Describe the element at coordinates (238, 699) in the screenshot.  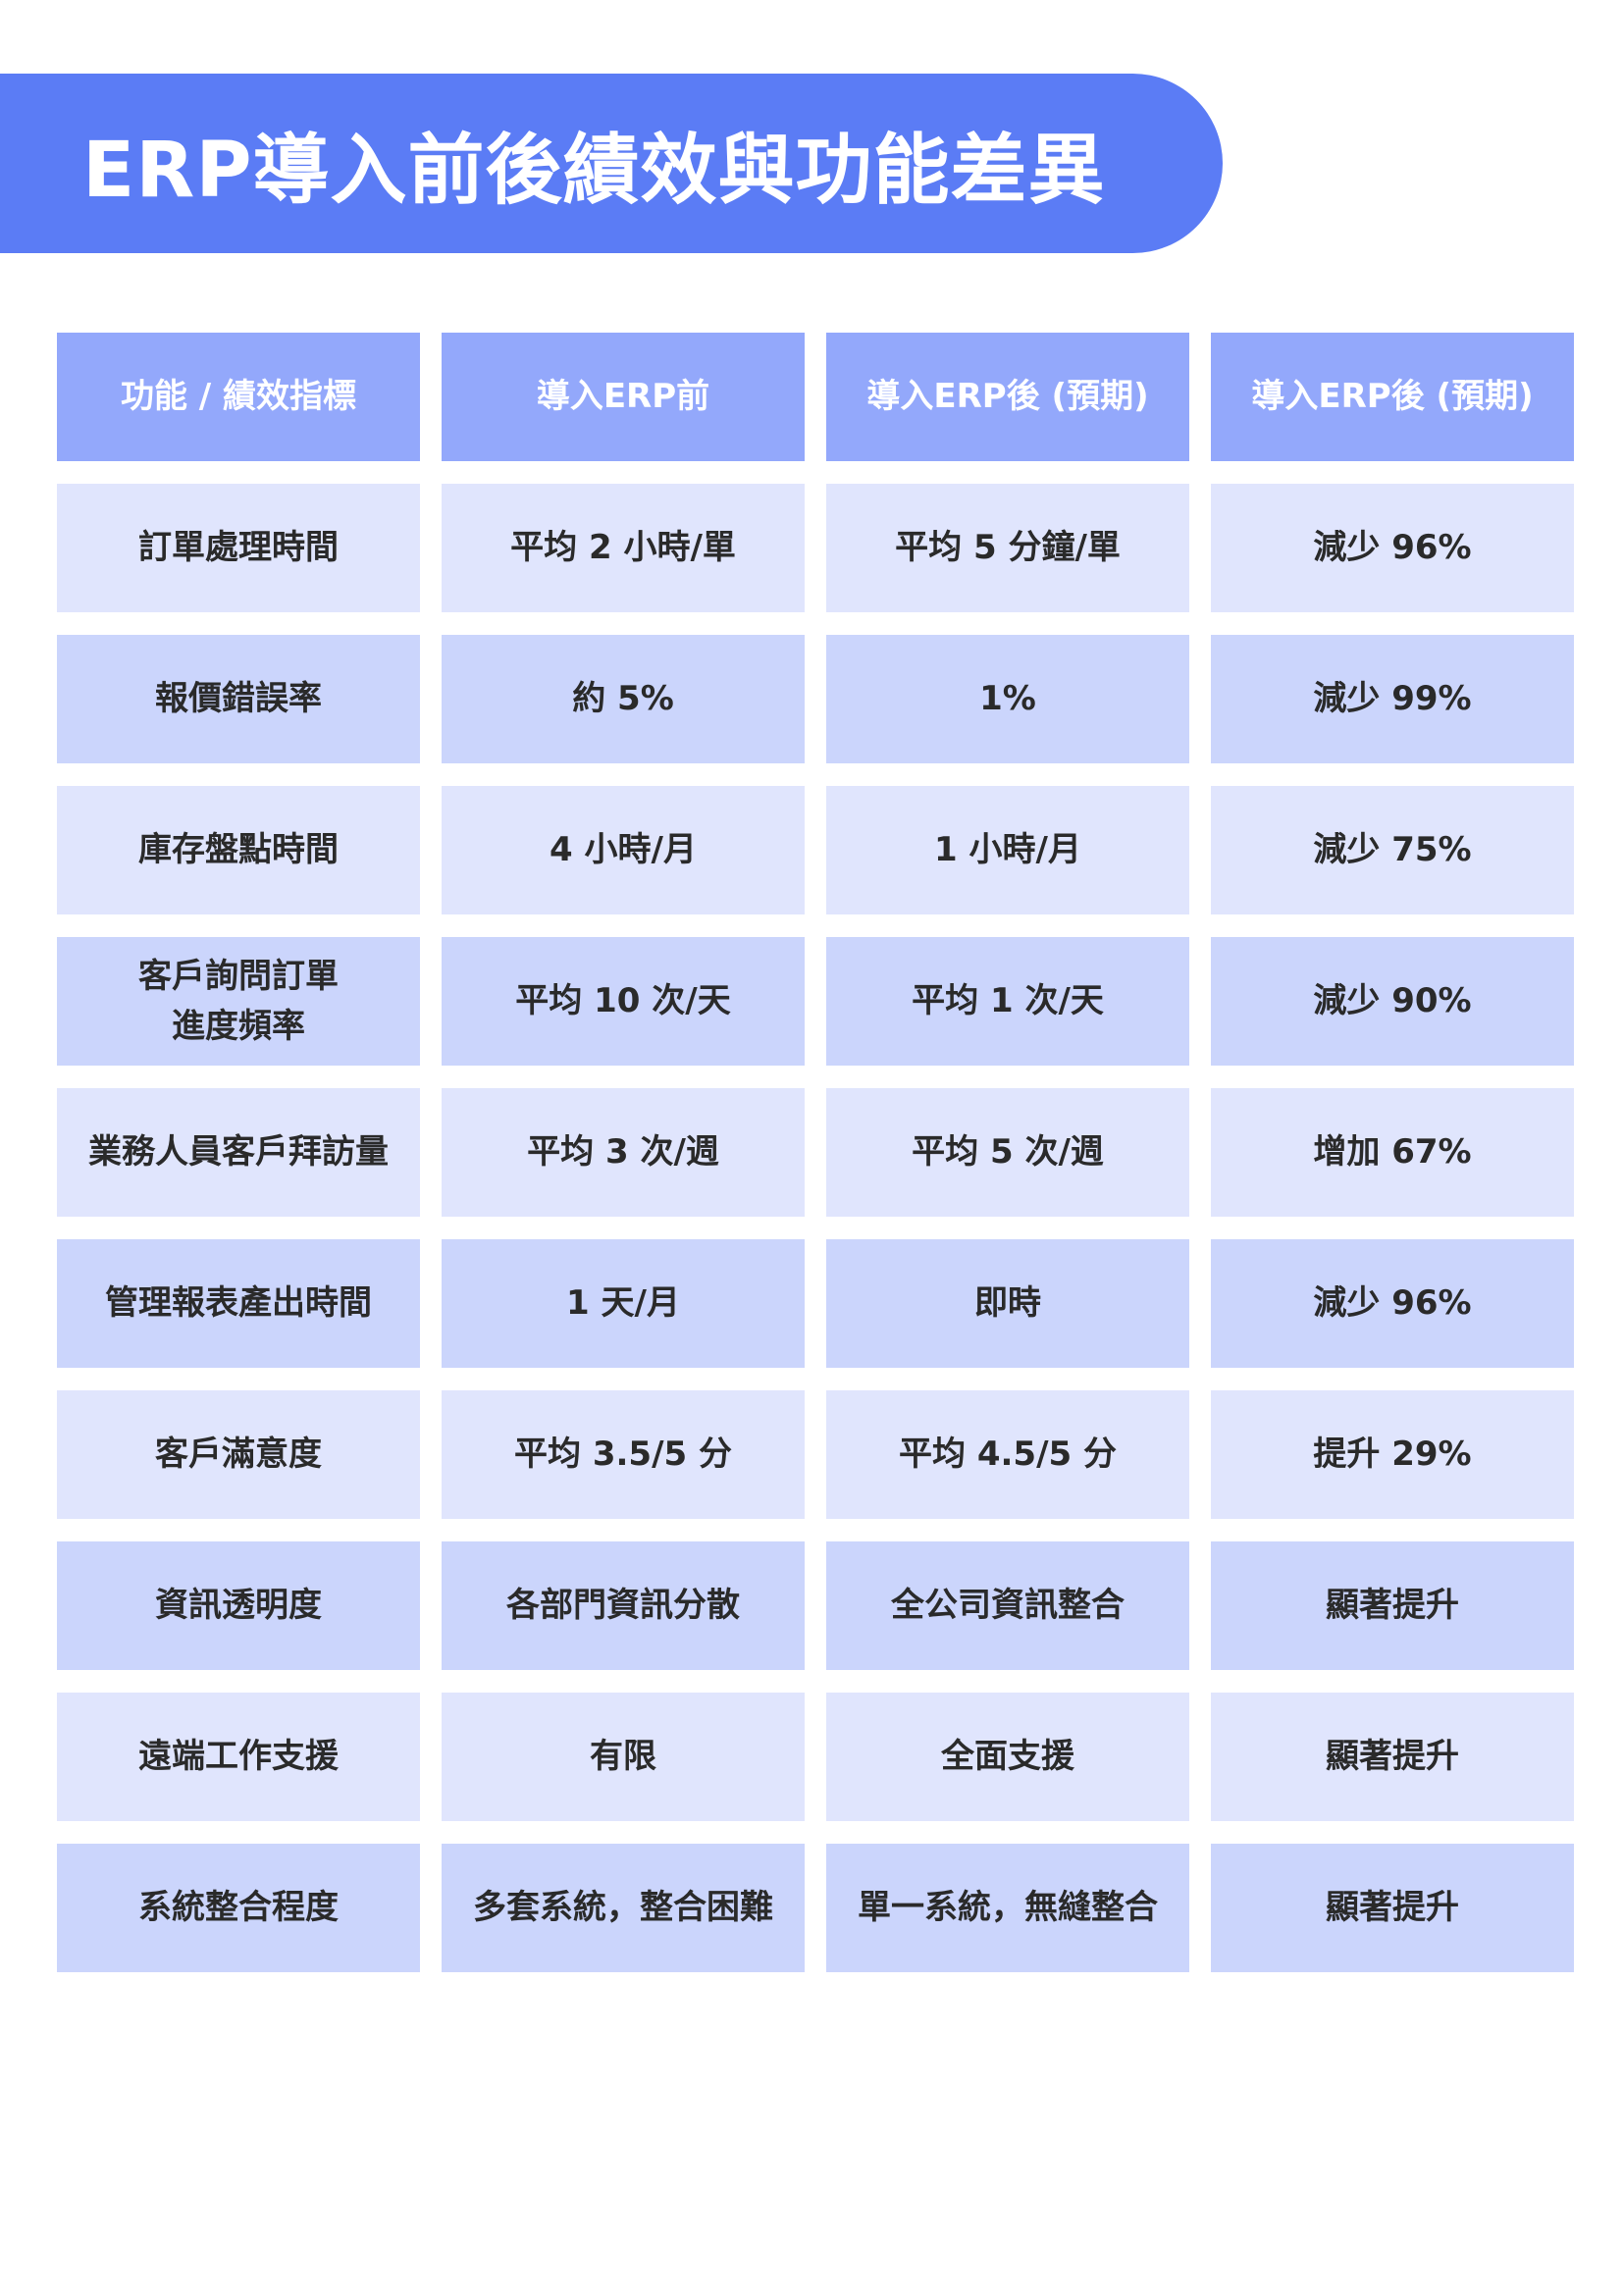
I see `table-cell-metric: 報價錯誤率` at that location.